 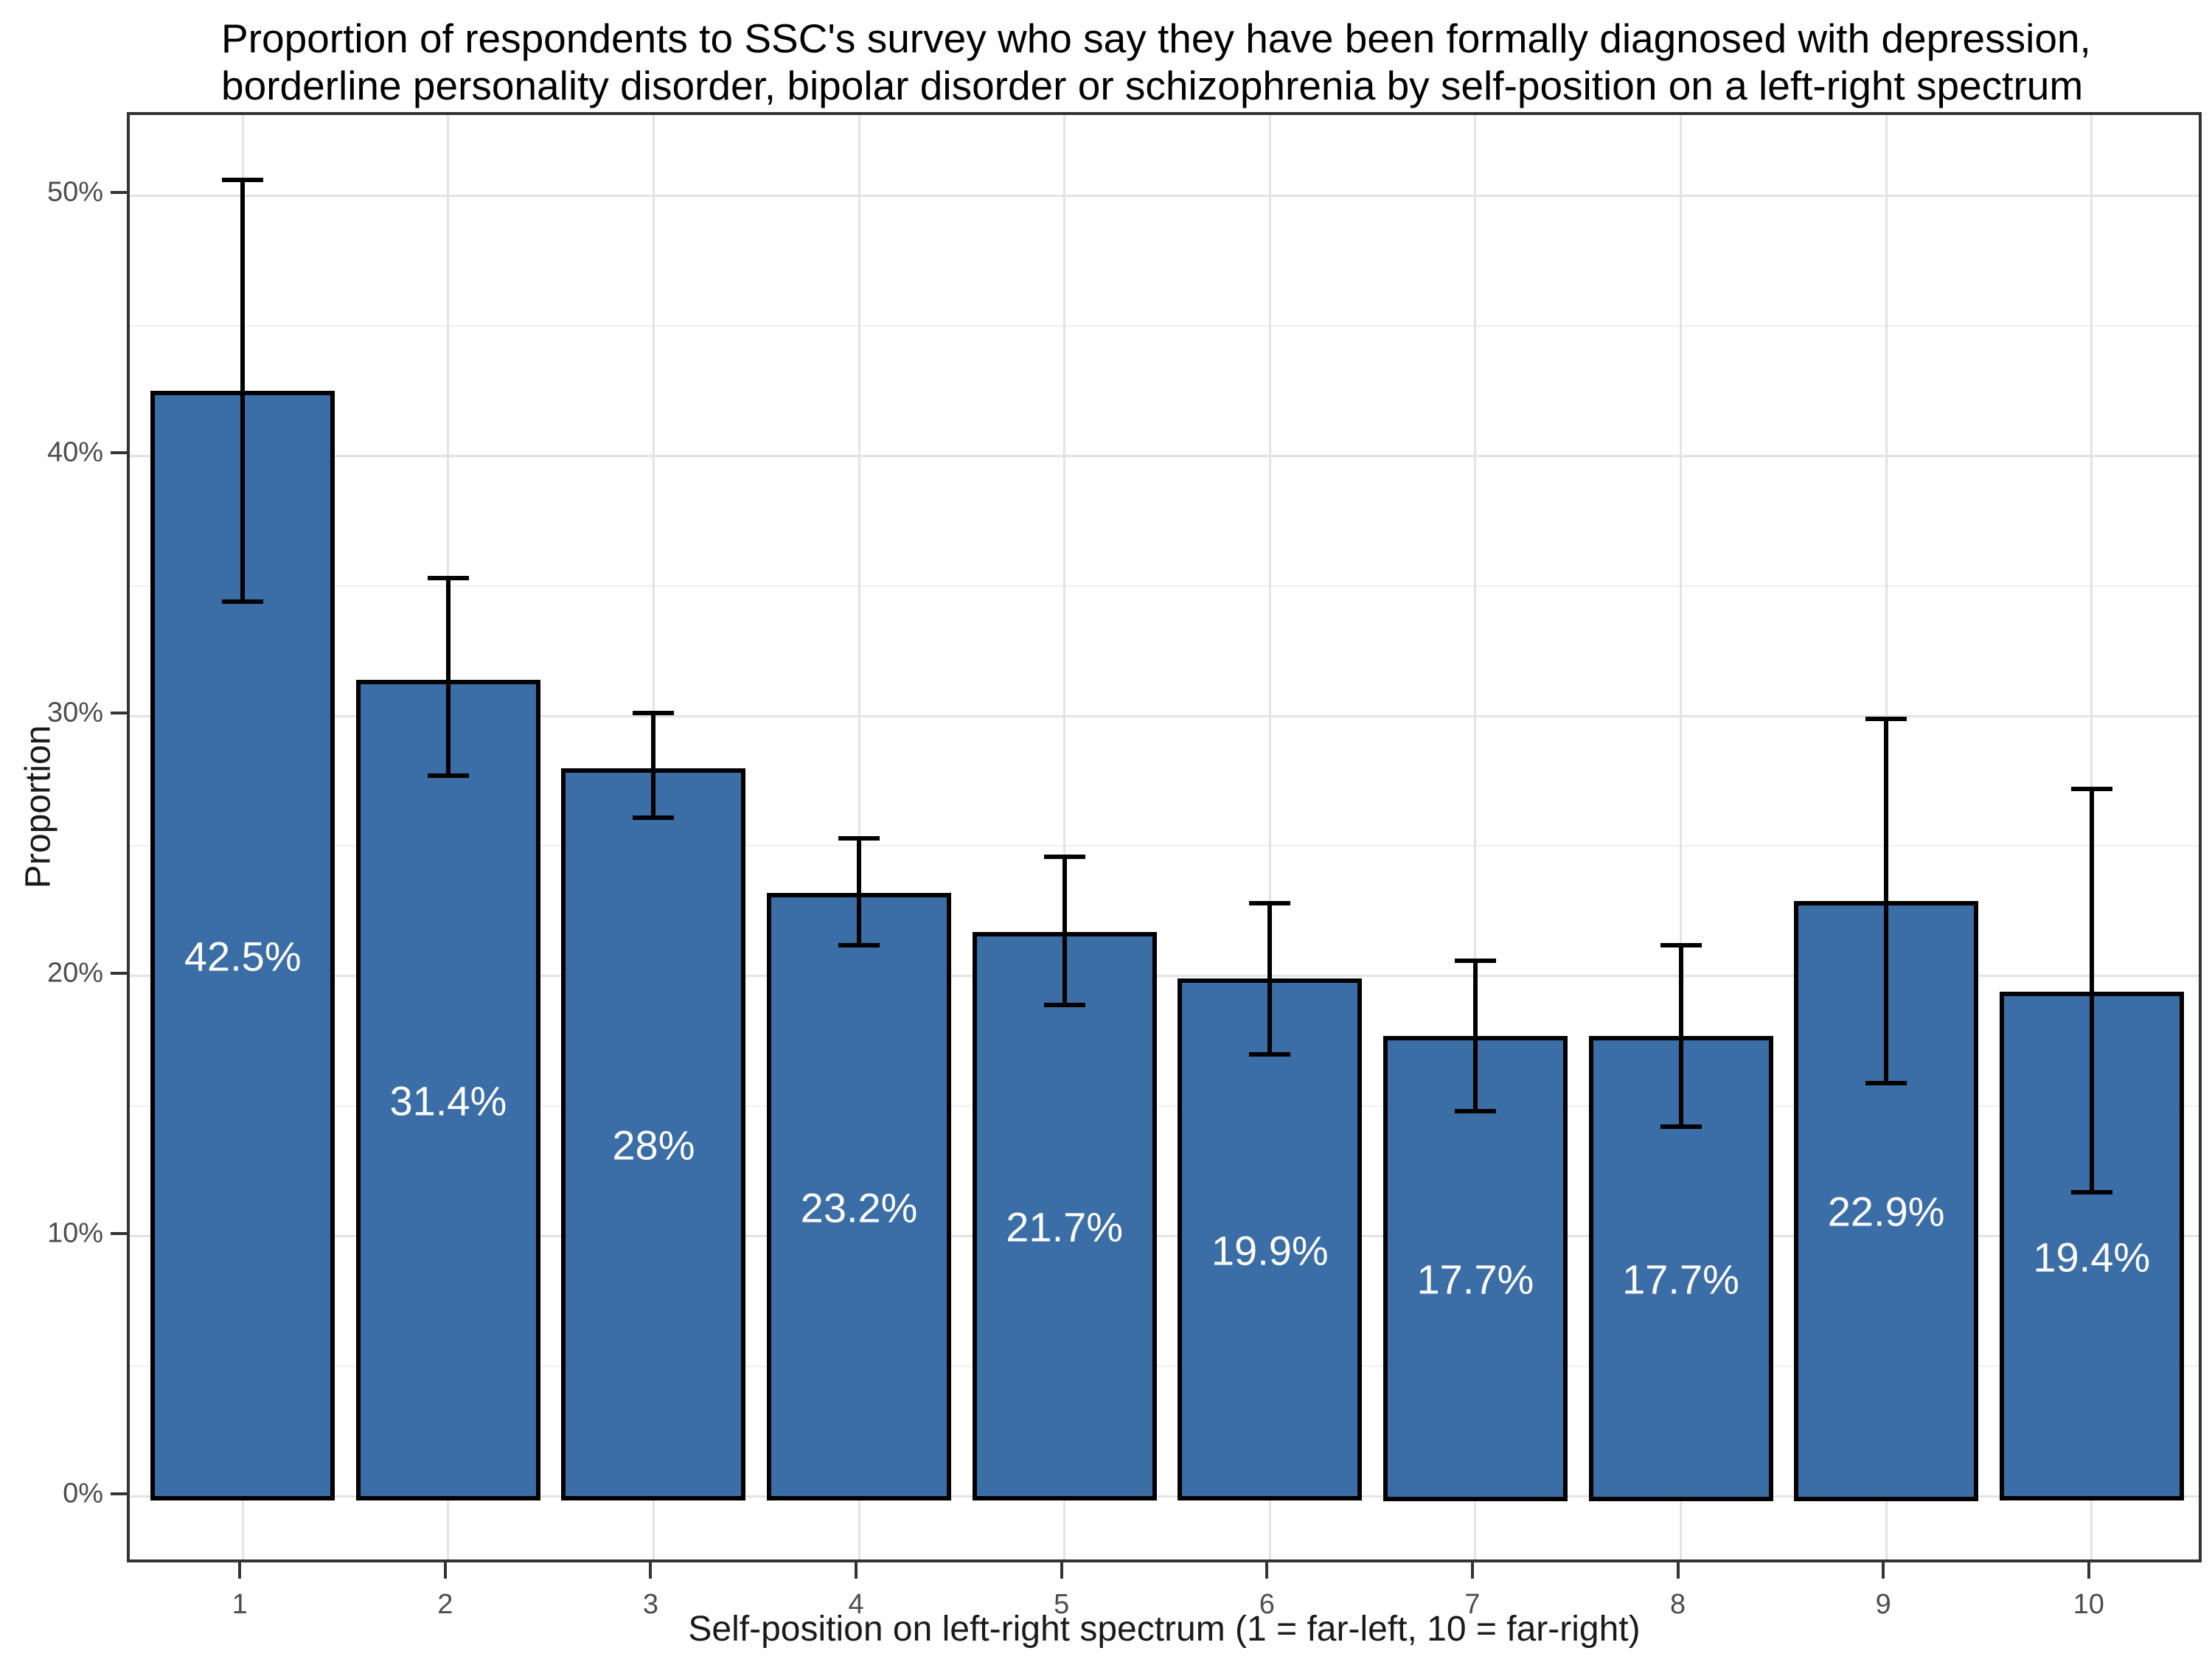 I want to click on y-tick-label: 10%, so click(x=74, y=1233).